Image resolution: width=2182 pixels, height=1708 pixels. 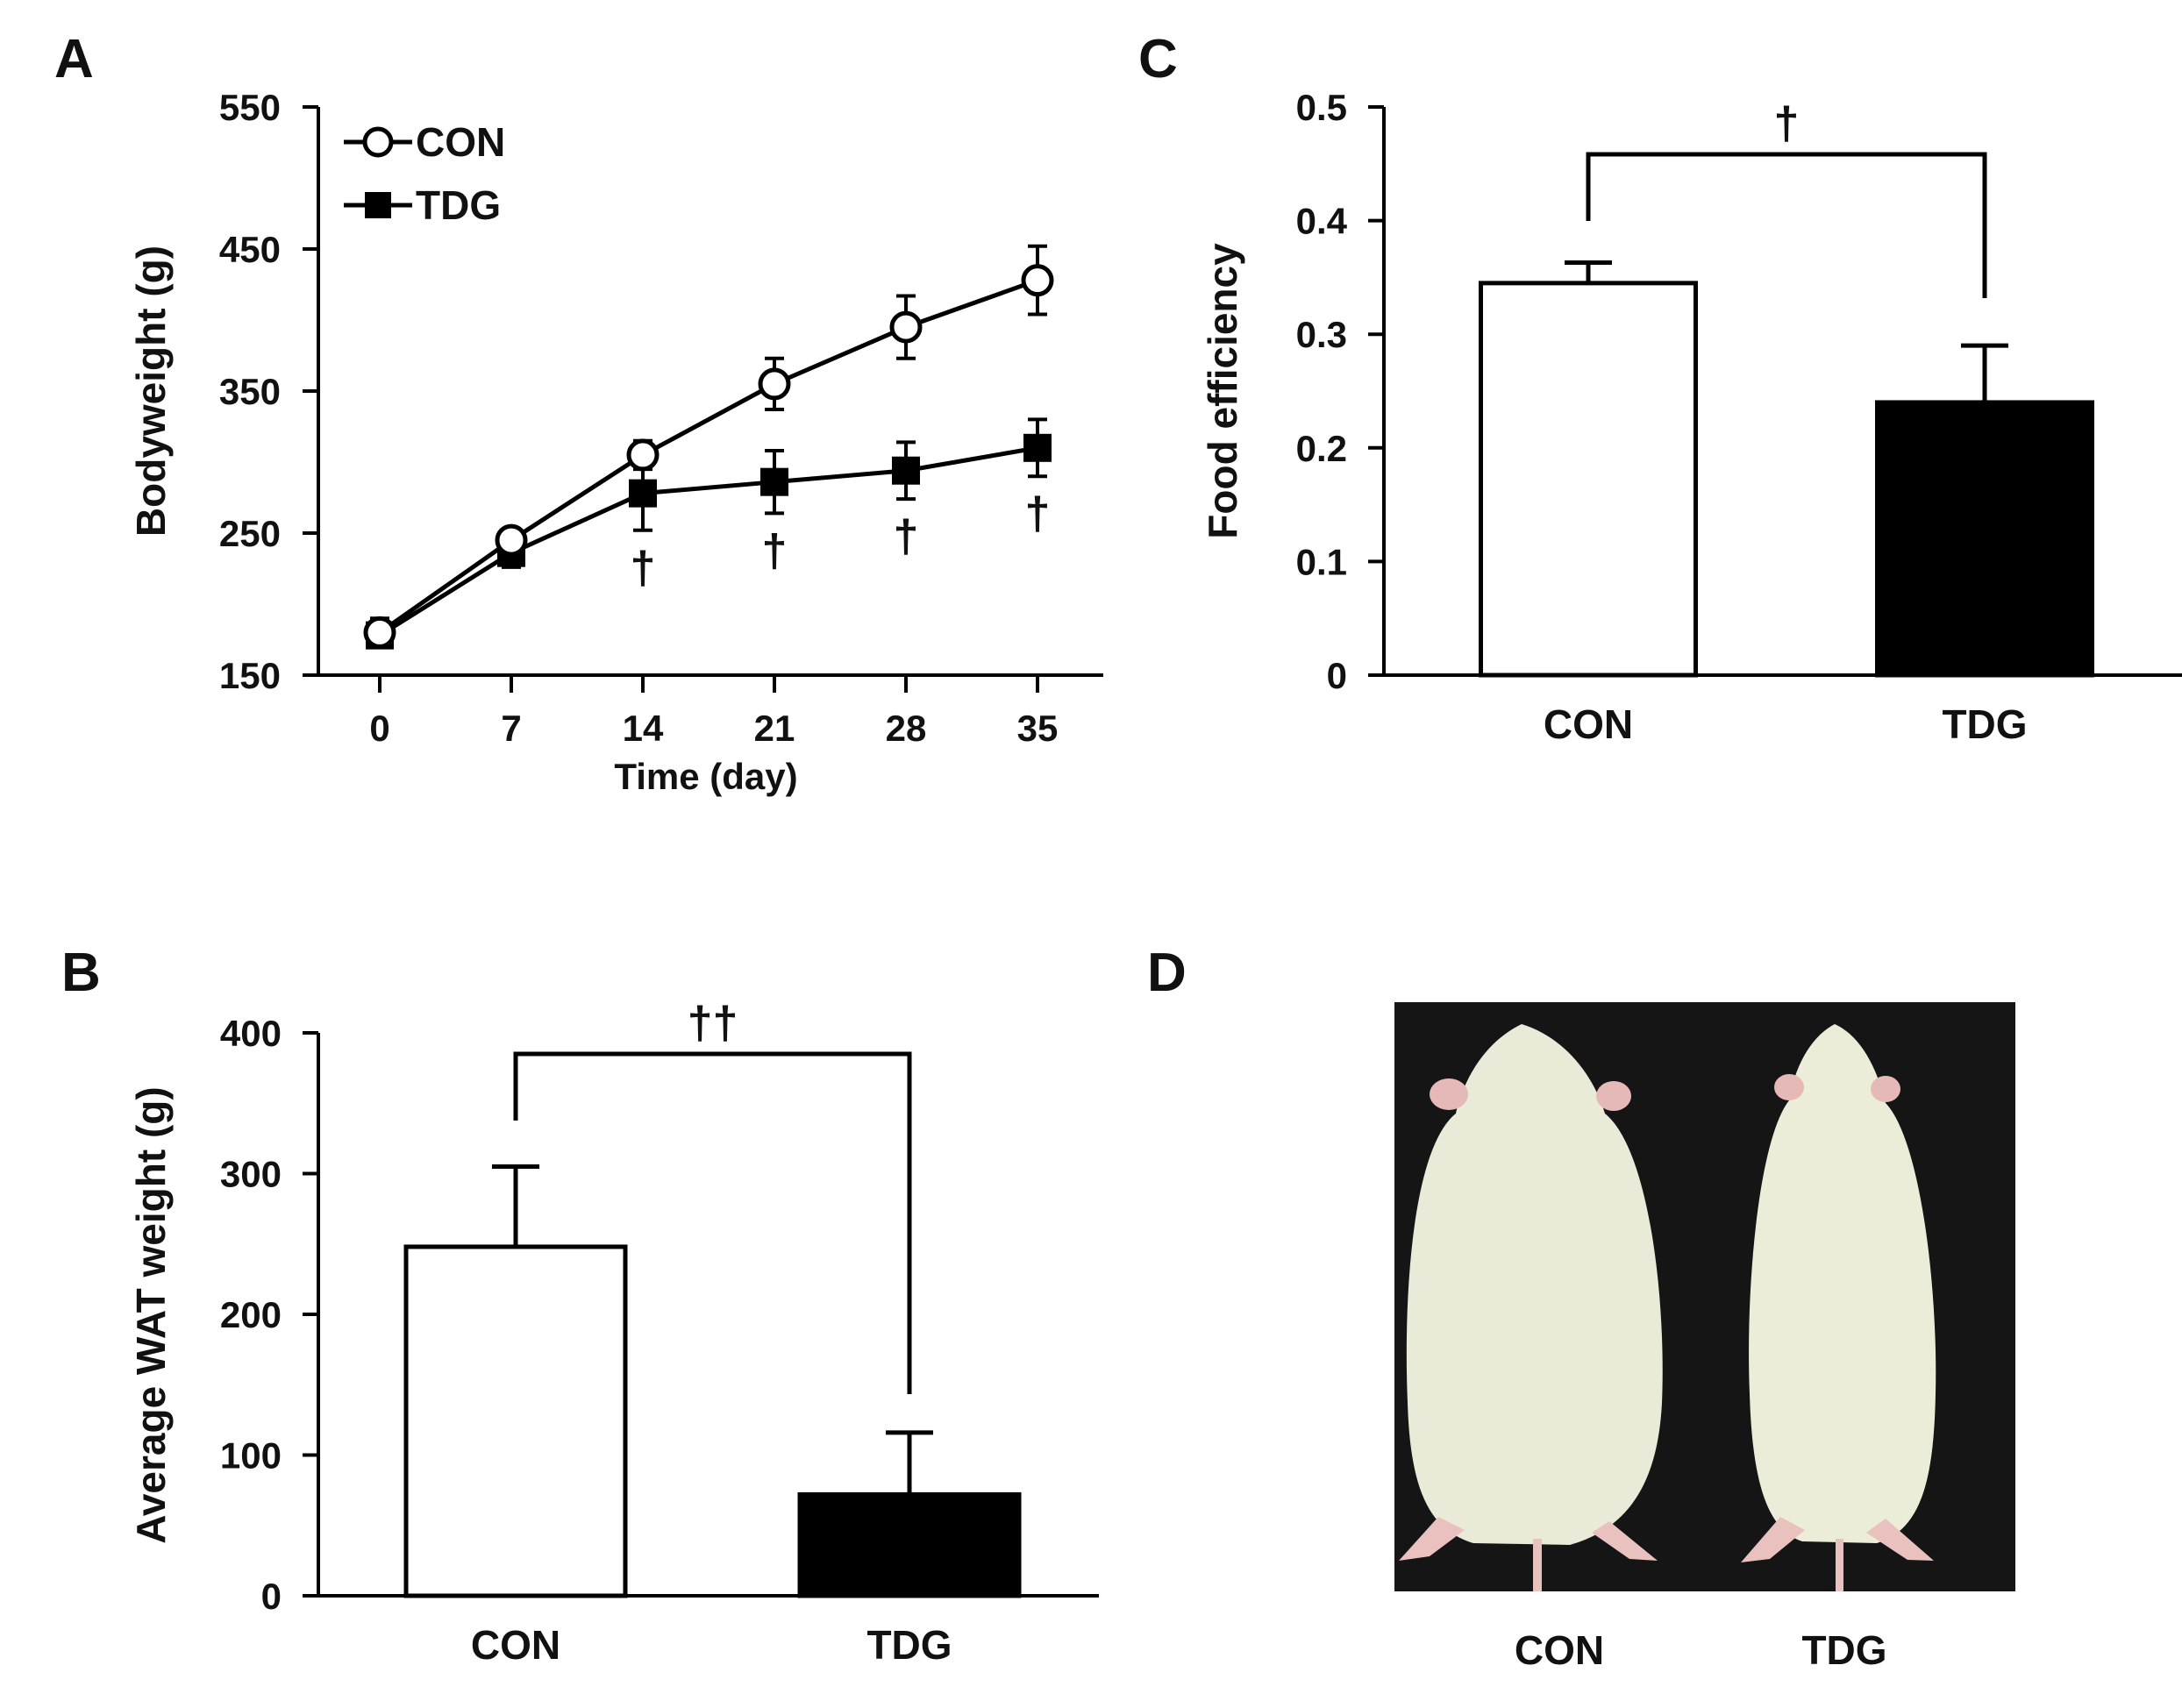 I want to click on b-y-tick-label: 200, so click(x=251, y=1314).